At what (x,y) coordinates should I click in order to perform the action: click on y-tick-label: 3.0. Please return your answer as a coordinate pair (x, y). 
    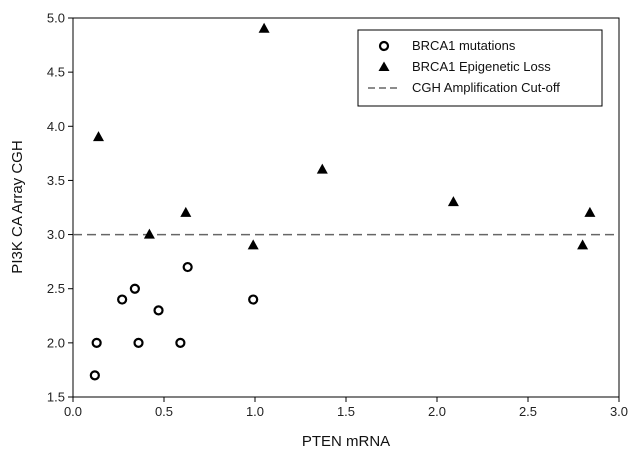
    Looking at the image, I should click on (56, 234).